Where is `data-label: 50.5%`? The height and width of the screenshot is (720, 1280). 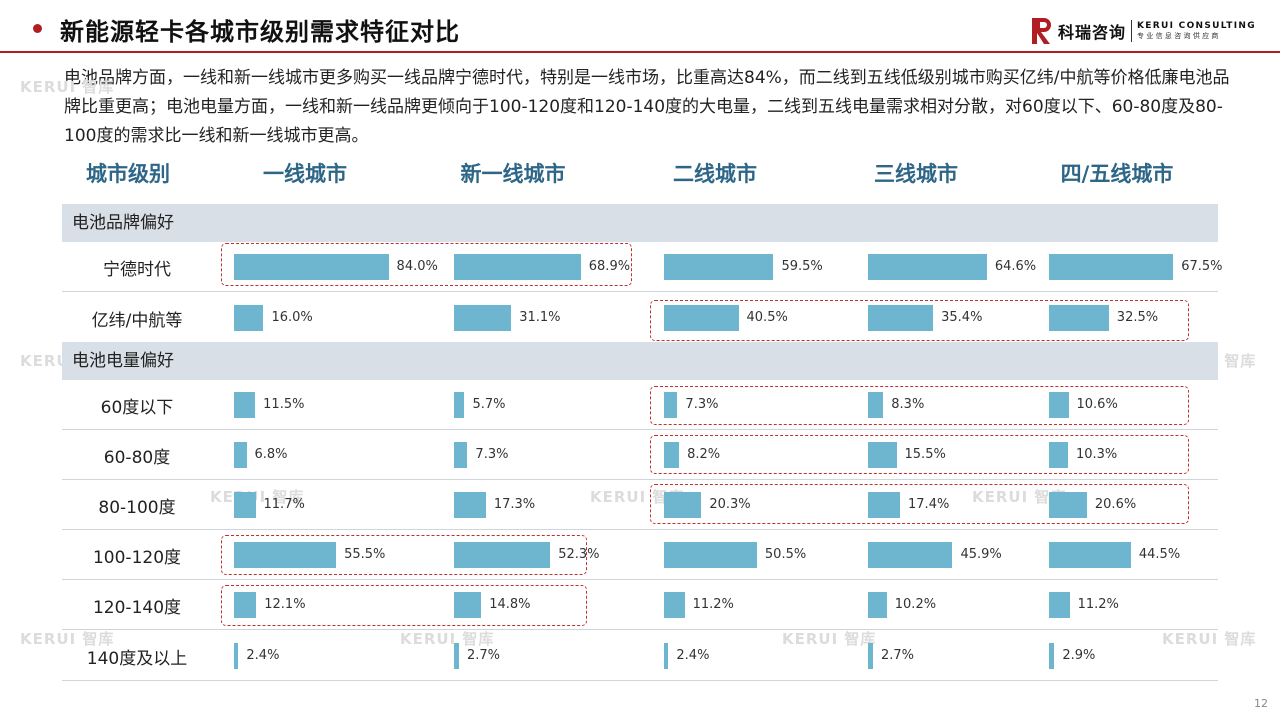 data-label: 50.5% is located at coordinates (785, 554).